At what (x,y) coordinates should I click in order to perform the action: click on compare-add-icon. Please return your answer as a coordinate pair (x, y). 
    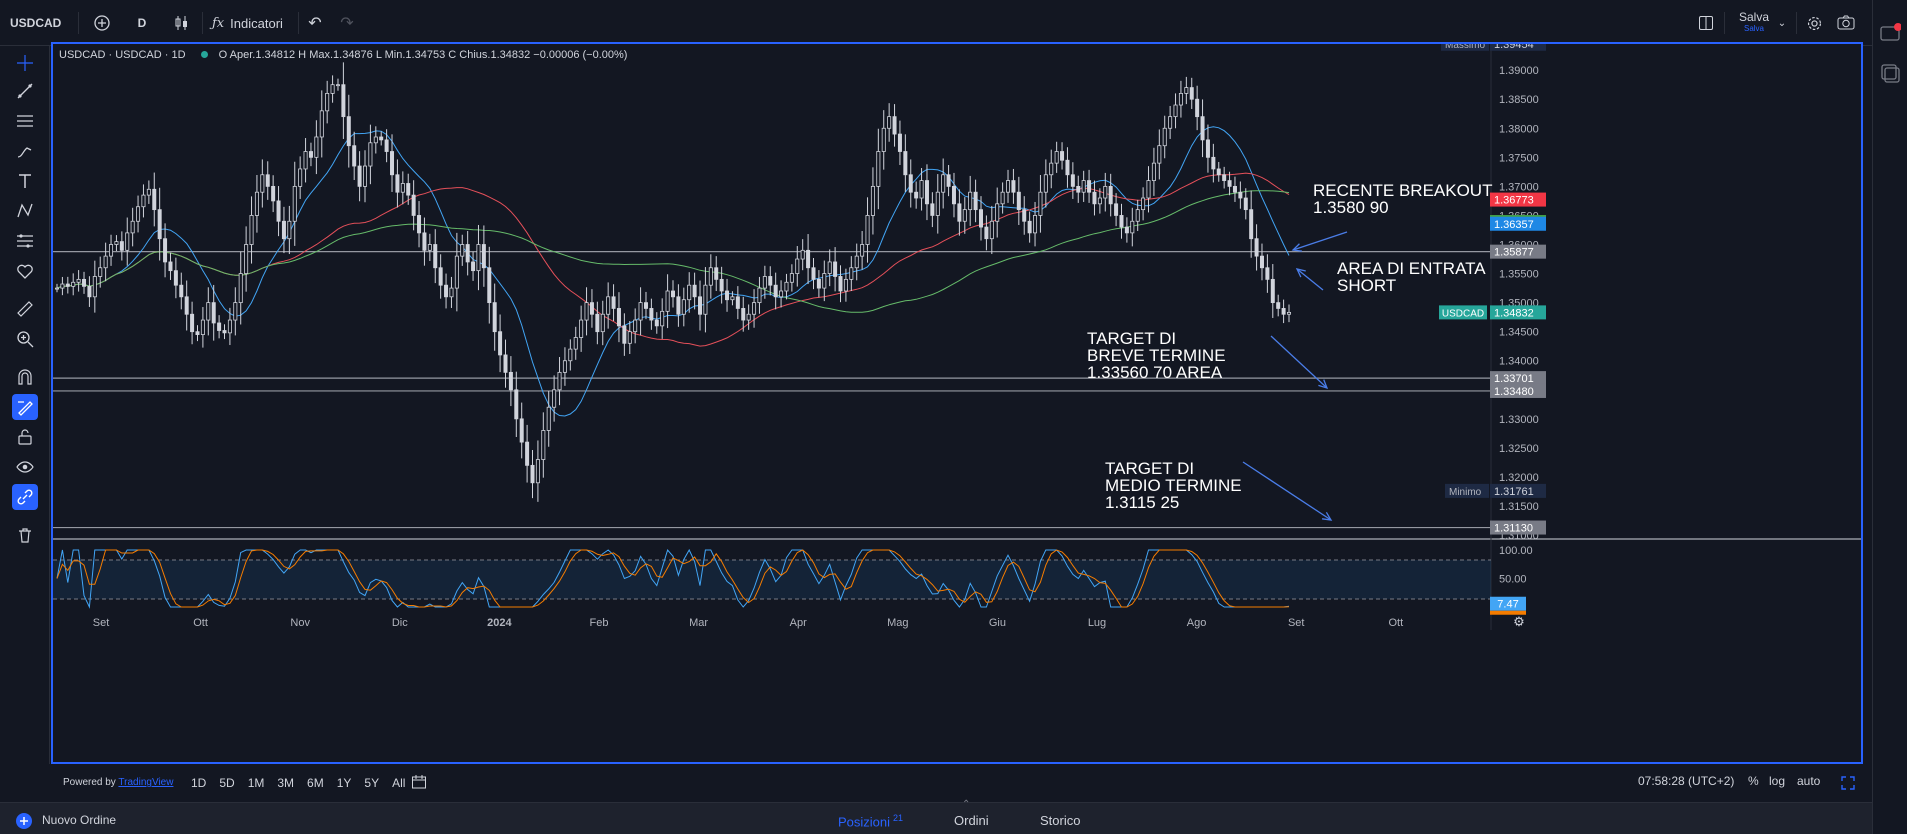
    Looking at the image, I should click on (102, 23).